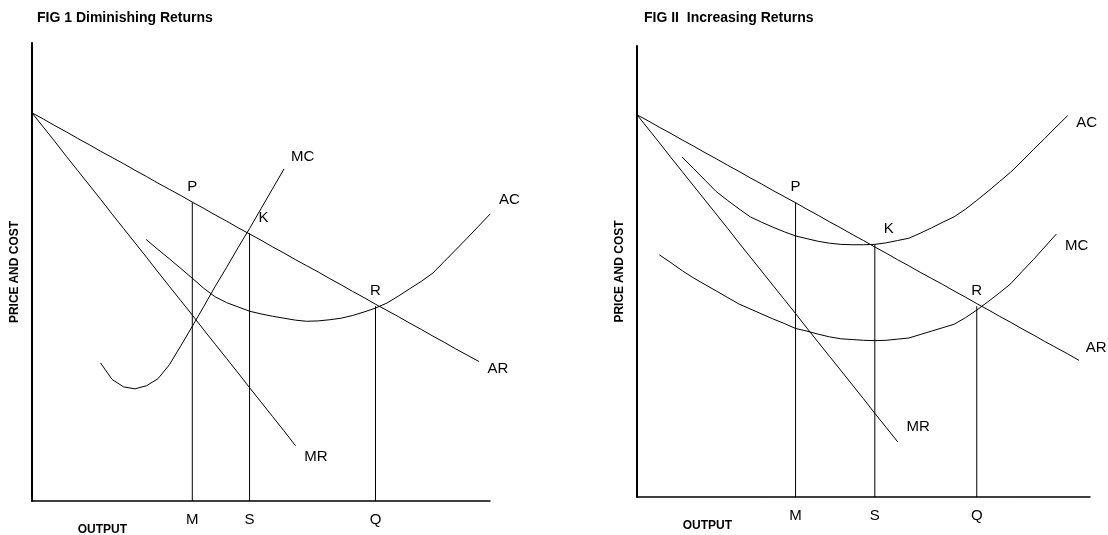 Image resolution: width=1108 pixels, height=535 pixels. What do you see at coordinates (729, 17) in the screenshot?
I see `chart-title: FIG II Increasing Returns` at bounding box center [729, 17].